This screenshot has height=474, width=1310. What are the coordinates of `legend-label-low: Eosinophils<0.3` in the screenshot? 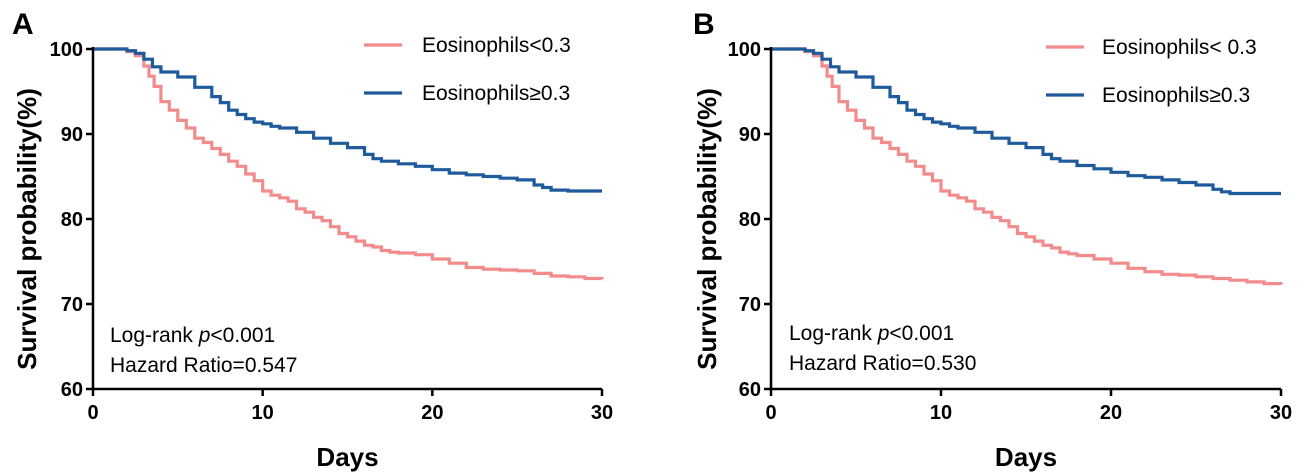 It's located at (496, 45).